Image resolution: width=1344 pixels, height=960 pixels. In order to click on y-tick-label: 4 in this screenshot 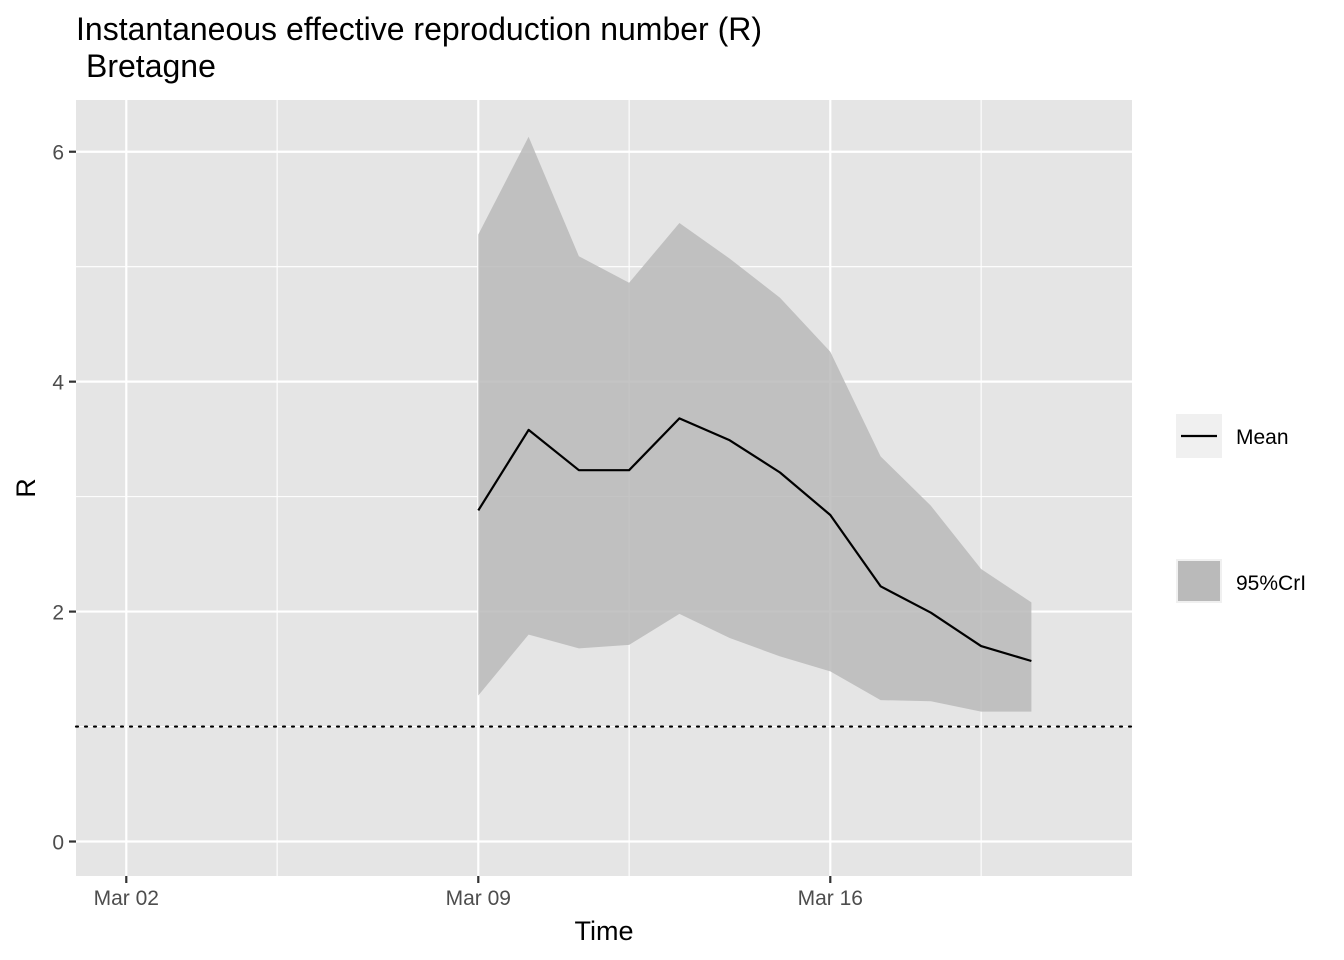, I will do `click(58, 383)`.